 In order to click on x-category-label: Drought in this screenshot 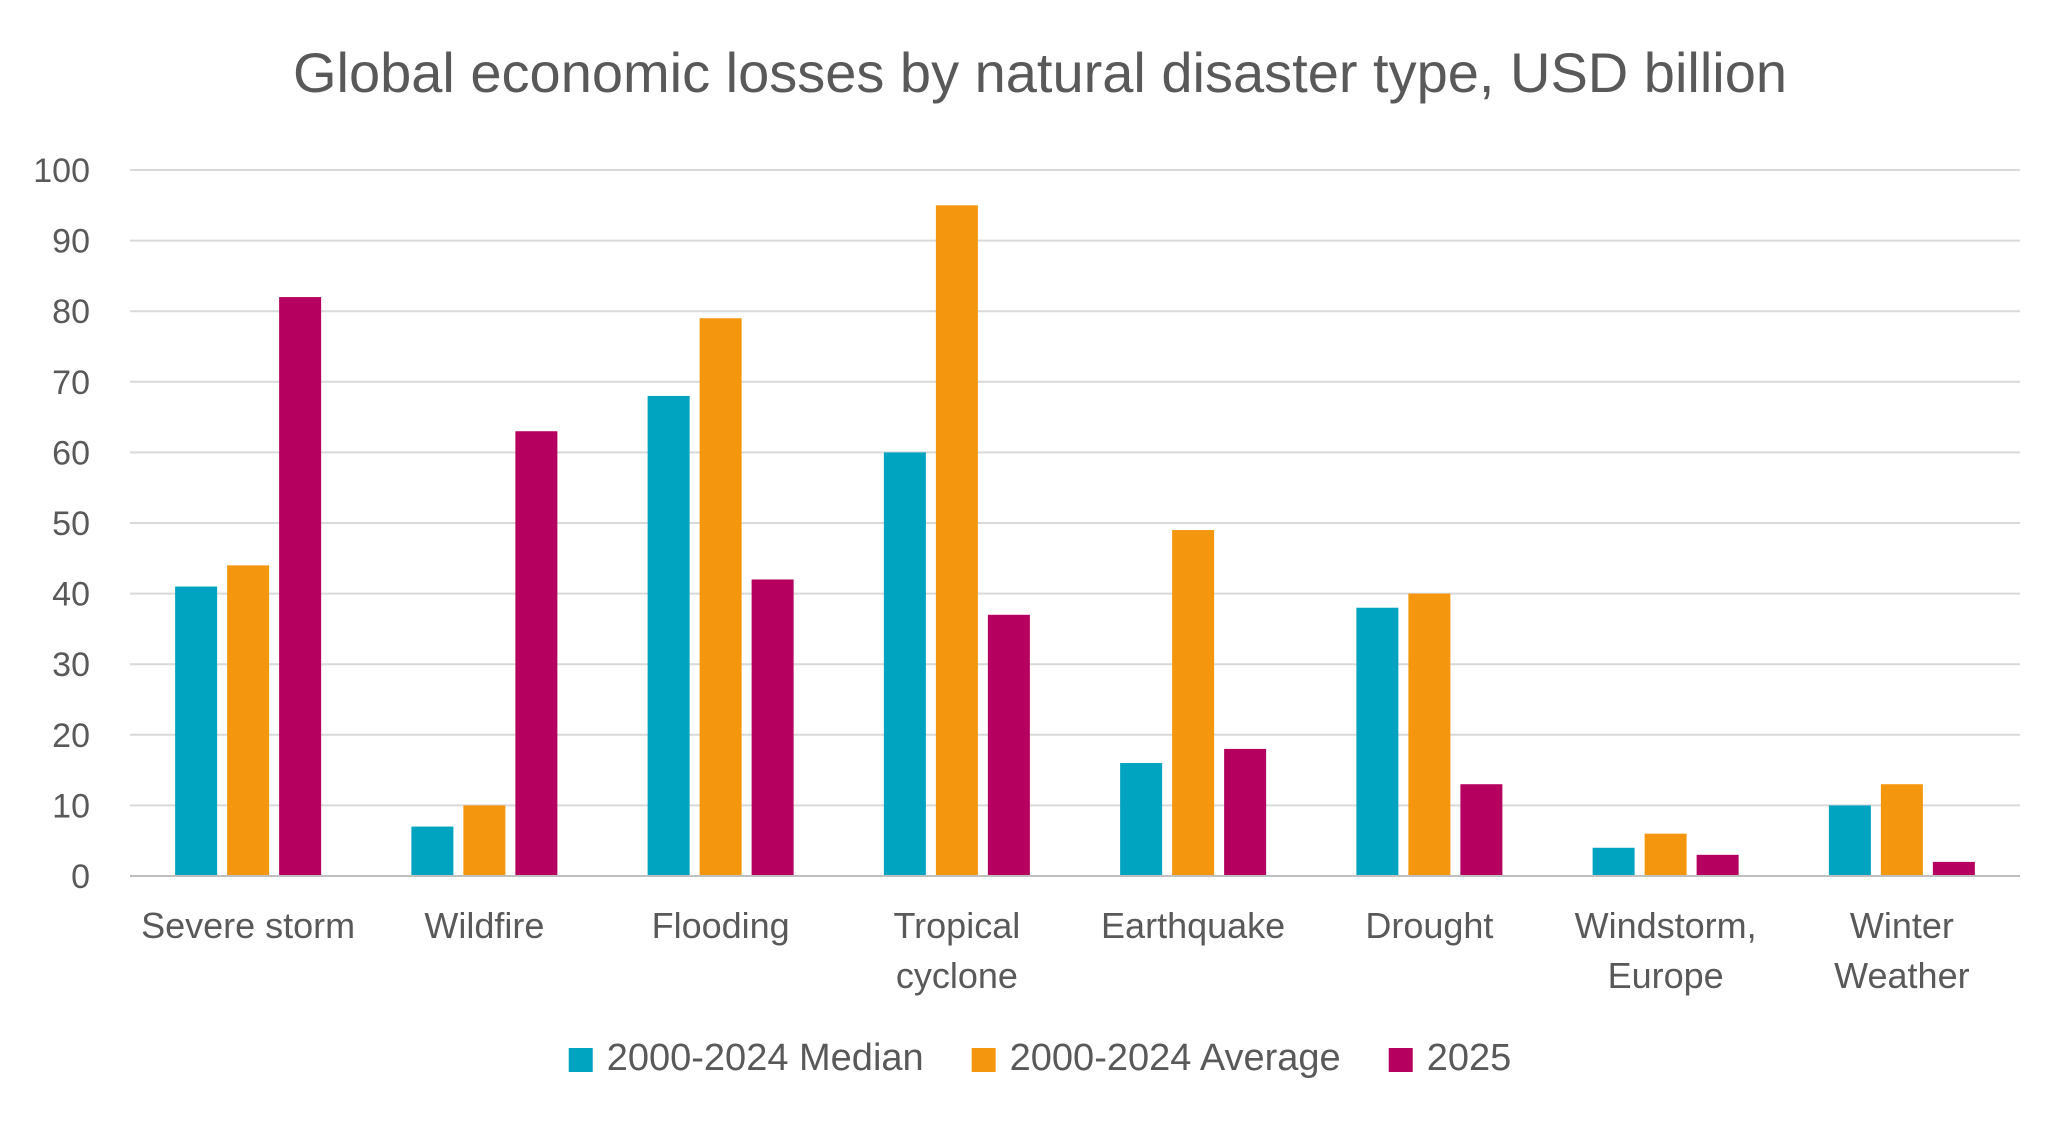, I will do `click(1429, 925)`.